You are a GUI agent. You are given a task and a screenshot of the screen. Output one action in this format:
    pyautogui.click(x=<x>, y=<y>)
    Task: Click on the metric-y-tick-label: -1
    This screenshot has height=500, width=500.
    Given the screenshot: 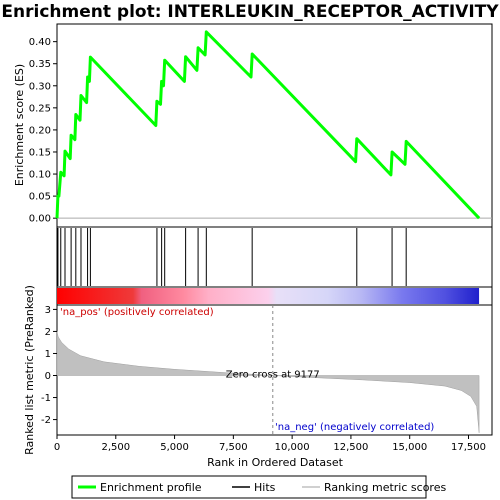 What is the action you would take?
    pyautogui.click(x=46, y=398)
    